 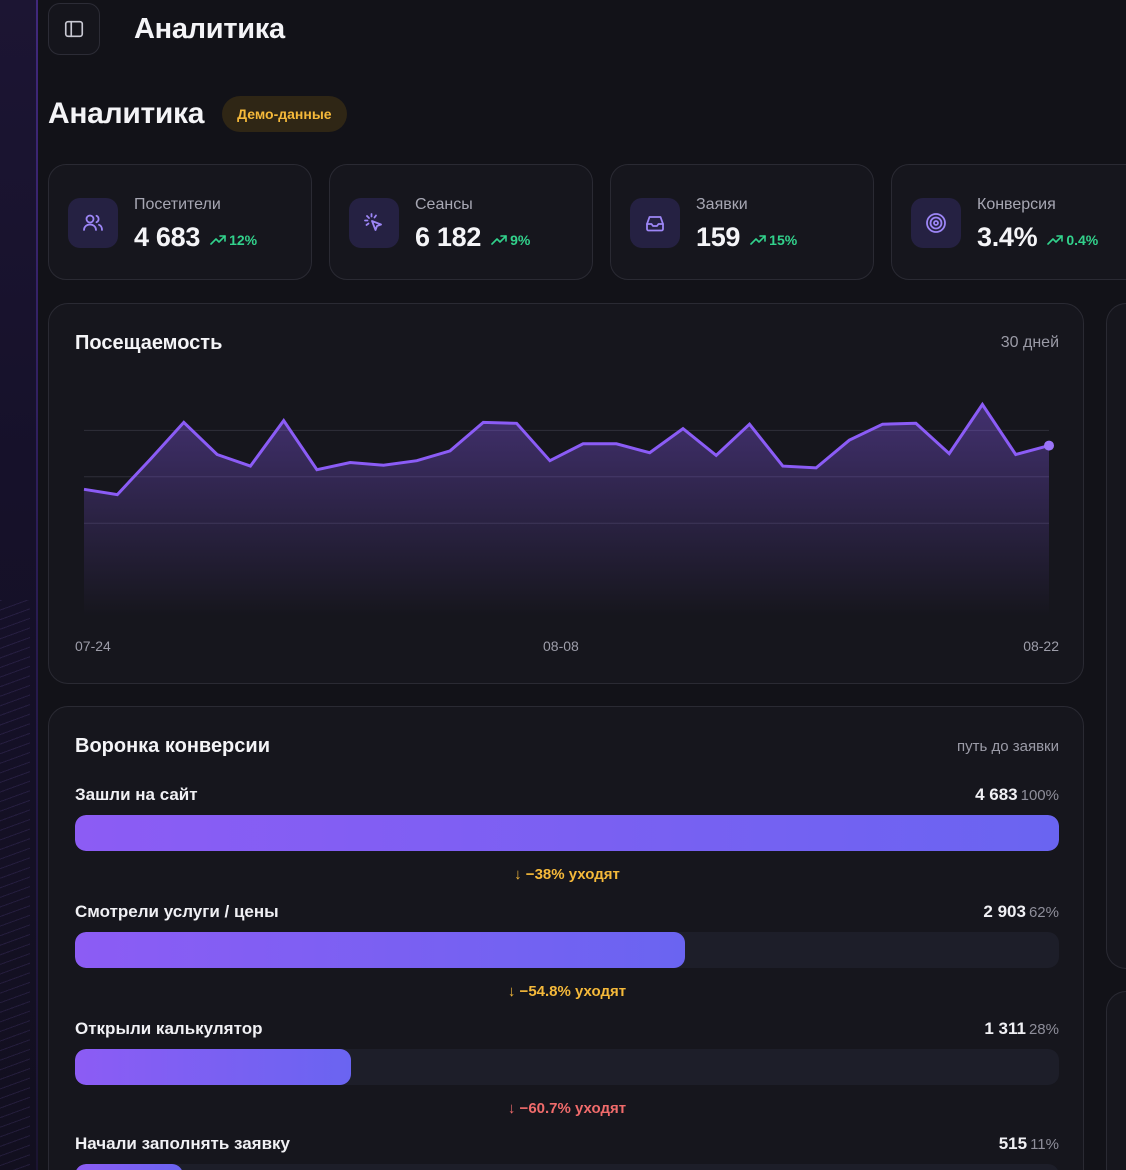 I want to click on cursor-click-icon, so click(x=374, y=223).